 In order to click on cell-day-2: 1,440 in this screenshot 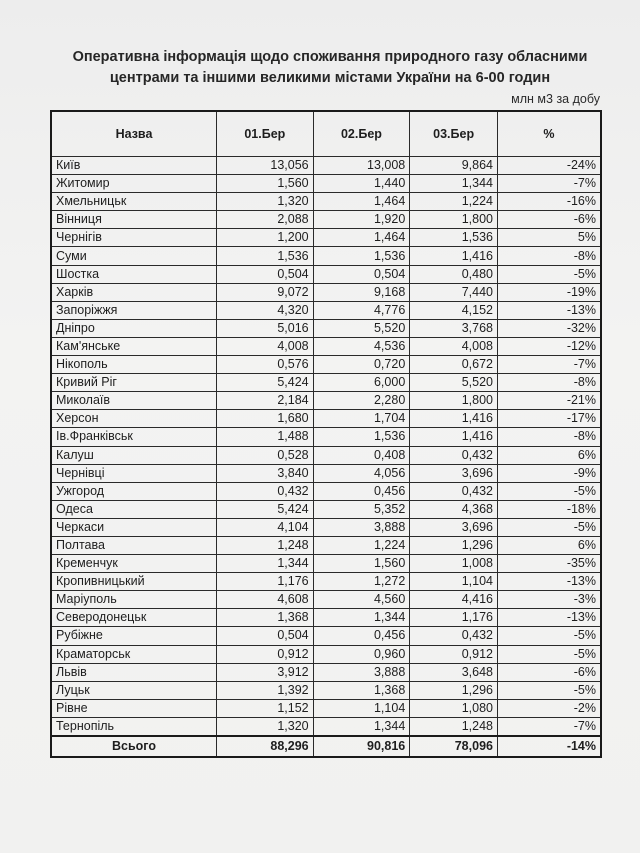, I will do `click(361, 184)`.